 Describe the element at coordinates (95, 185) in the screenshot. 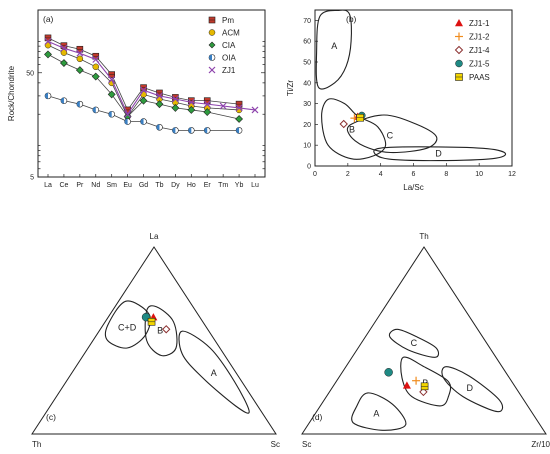

I see `x-tick-label: Nd` at that location.